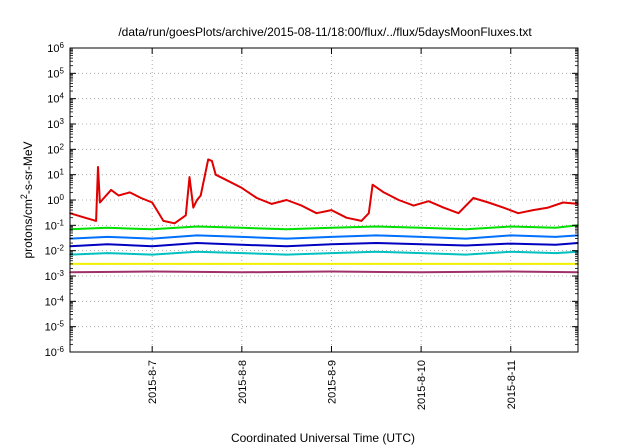  I want to click on y-tick-label-exponent: 2, so click(62, 146).